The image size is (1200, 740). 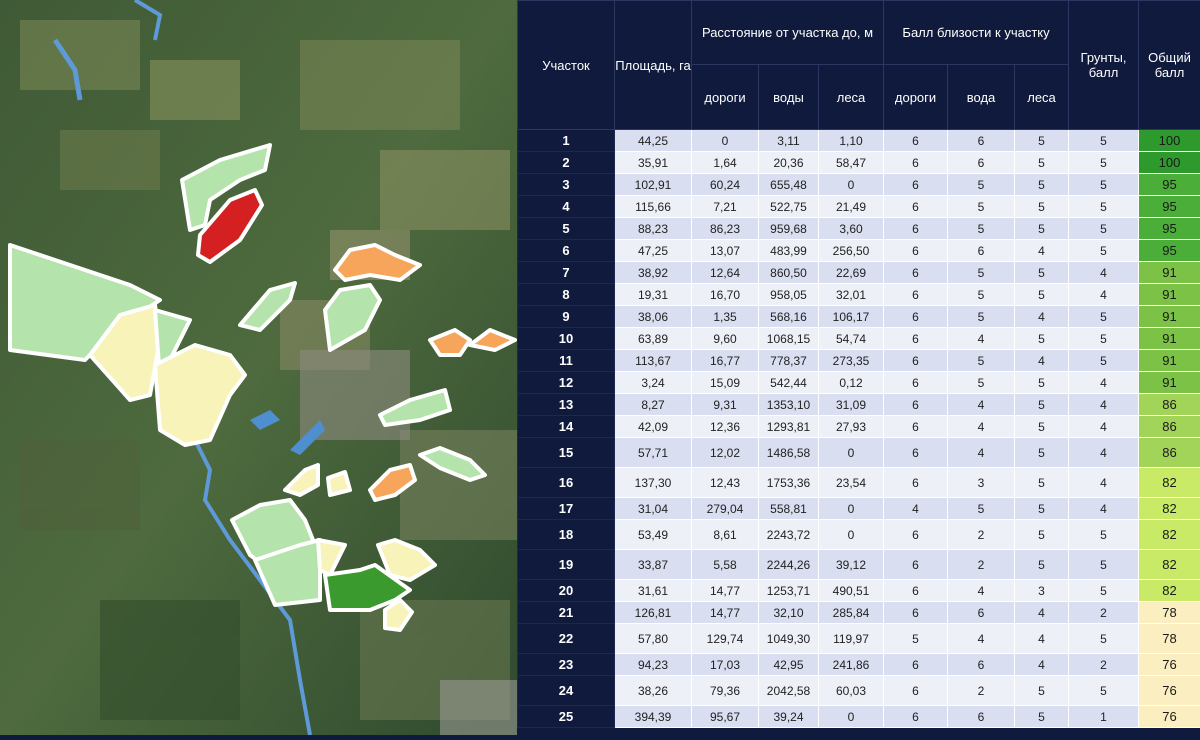 What do you see at coordinates (653, 483) in the screenshot?
I see `cell-area: 137,30` at bounding box center [653, 483].